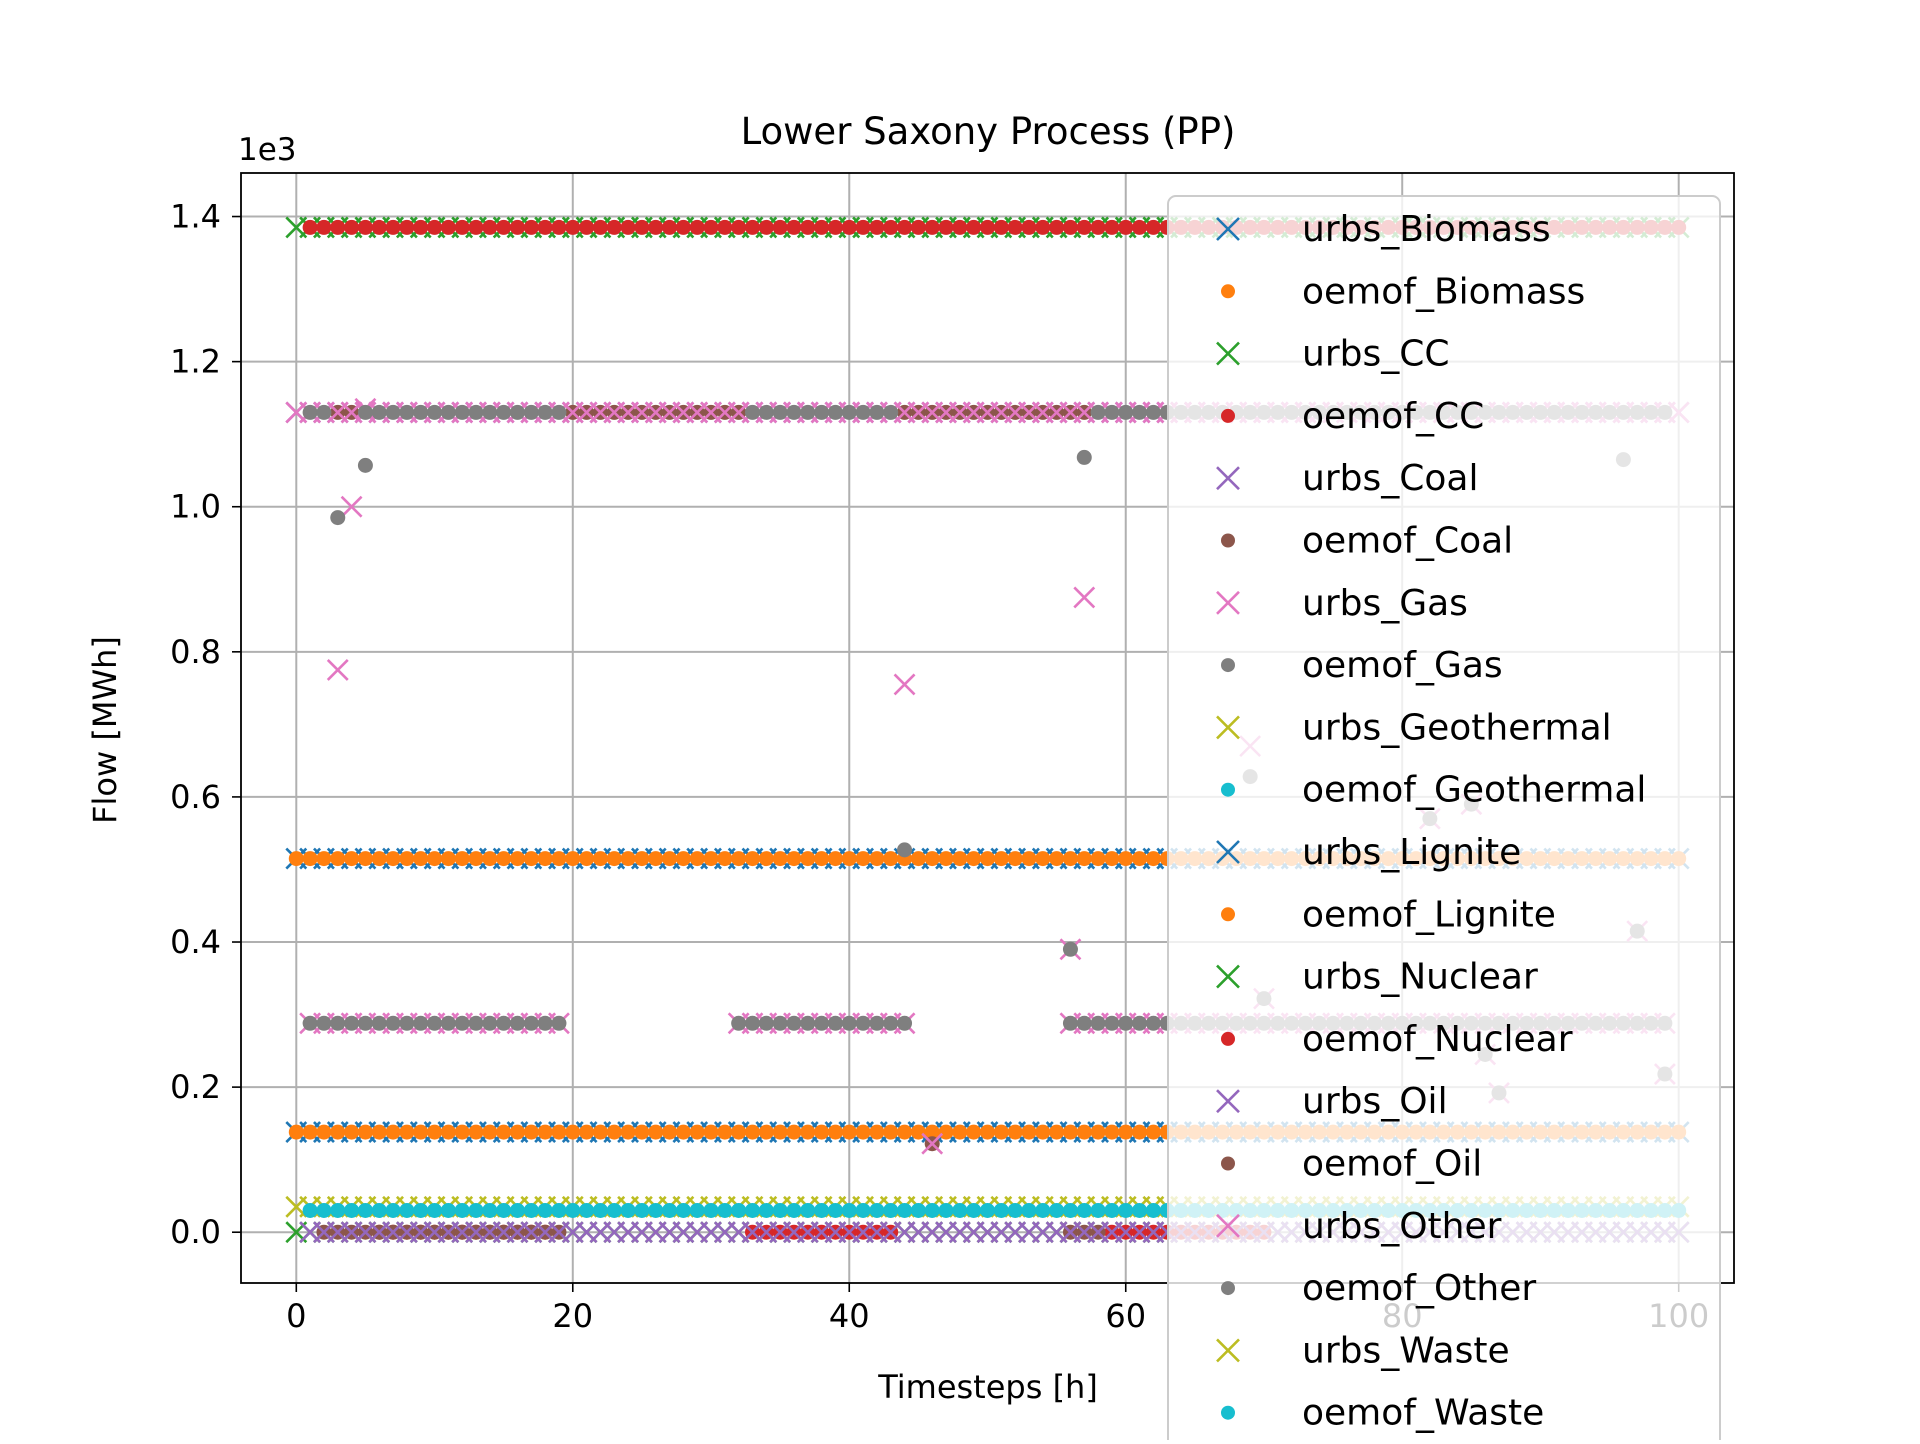 Image resolution: width=1920 pixels, height=1444 pixels. I want to click on legend-label: oemof_Waste, so click(1423, 1413).